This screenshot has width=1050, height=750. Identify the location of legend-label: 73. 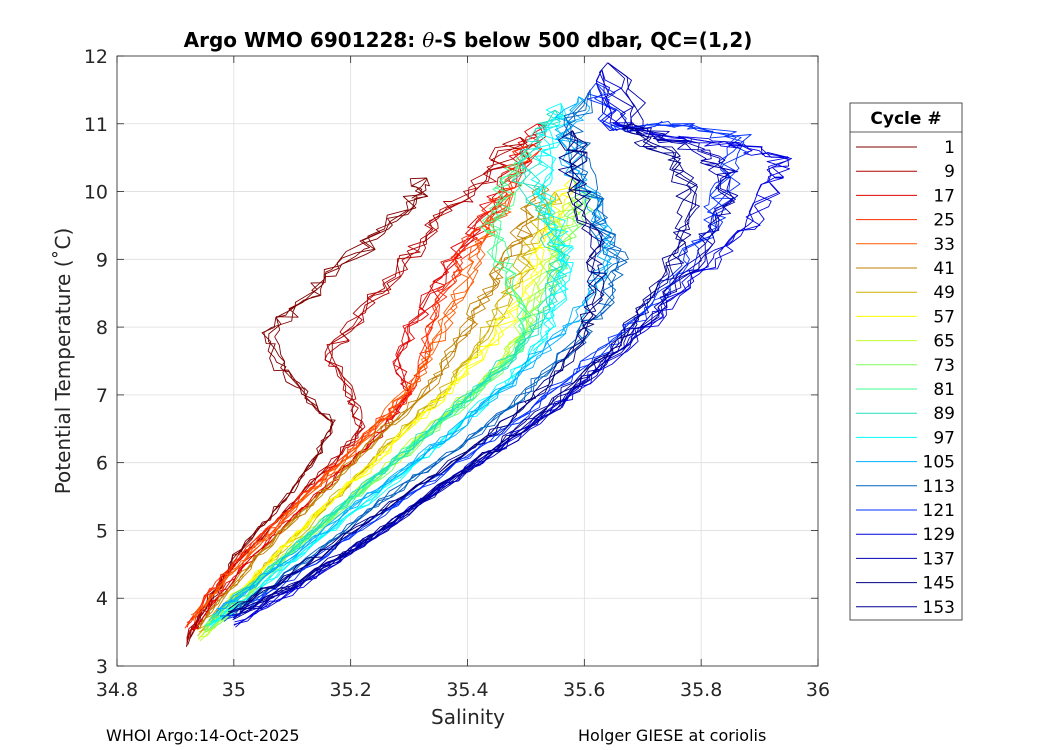
(944, 366).